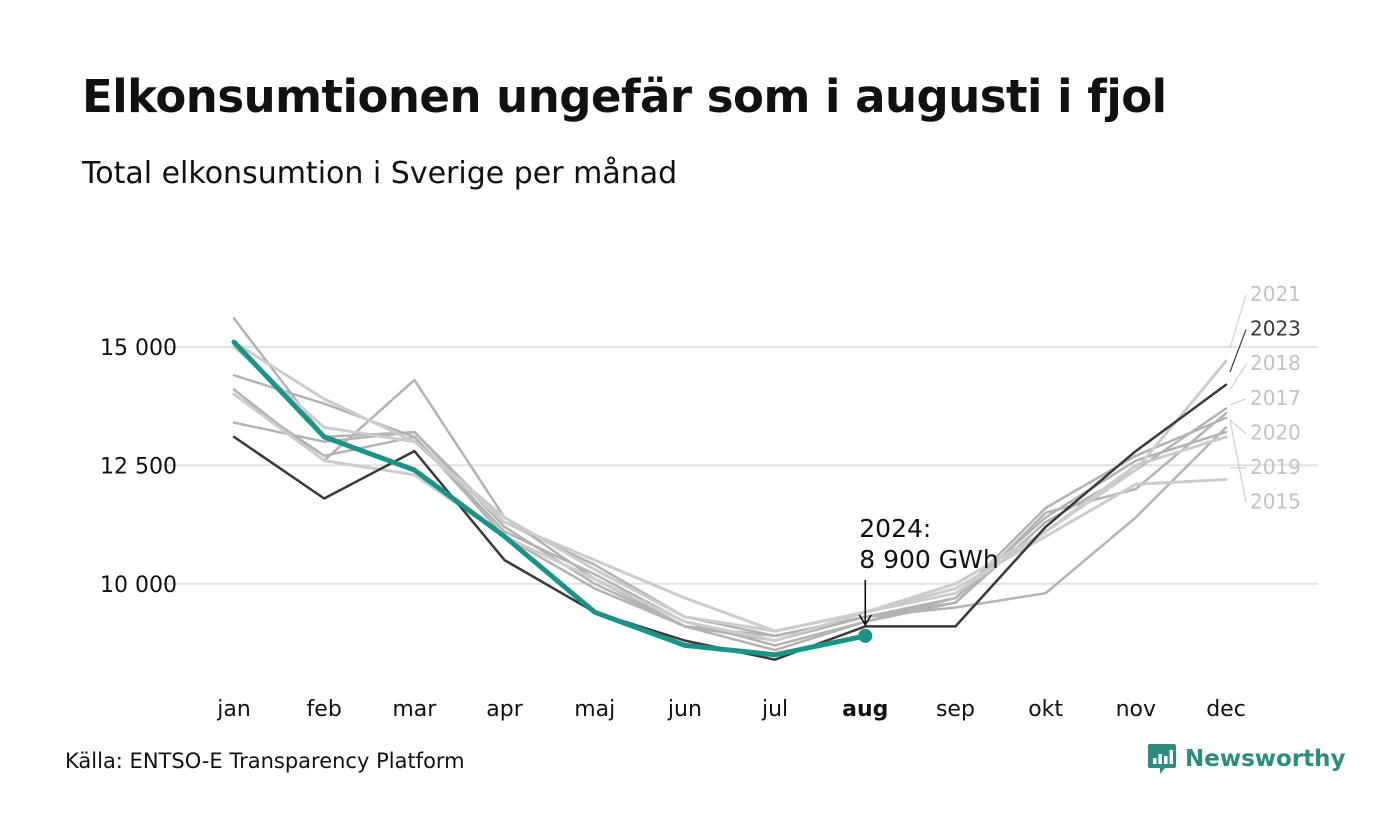 Image resolution: width=1400 pixels, height=840 pixels. Describe the element at coordinates (731, 709) in the screenshot. I see `x-axis-tick-labels: jan feb mar apr maj jun jul aug sep okt nov dec` at that location.